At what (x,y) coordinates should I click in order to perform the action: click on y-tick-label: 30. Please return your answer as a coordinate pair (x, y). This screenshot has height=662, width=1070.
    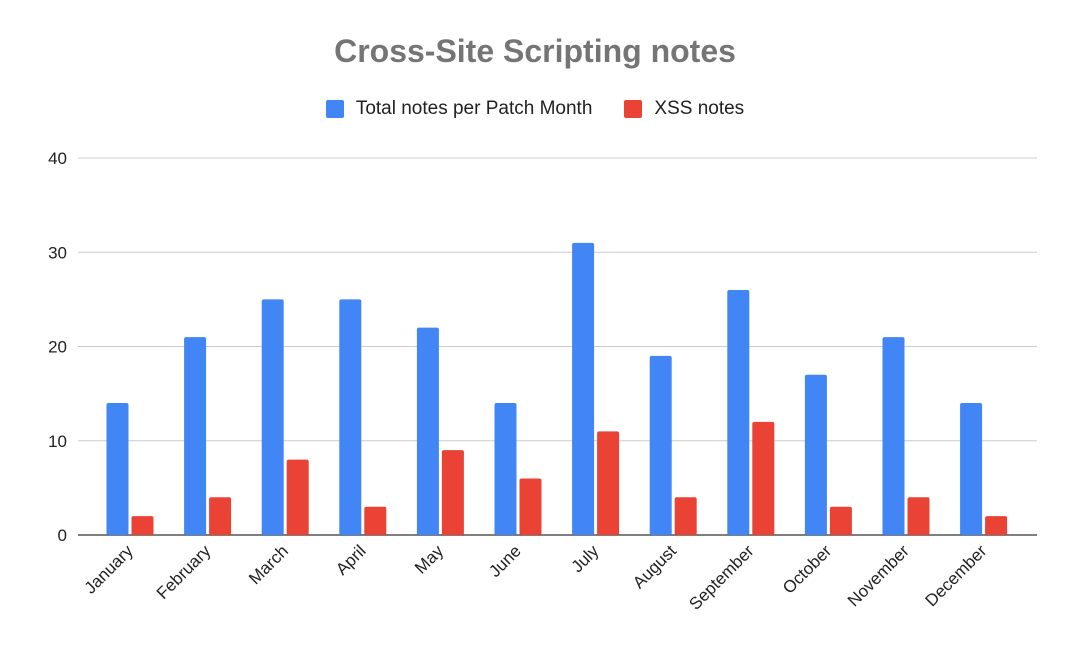
    Looking at the image, I should click on (57, 252).